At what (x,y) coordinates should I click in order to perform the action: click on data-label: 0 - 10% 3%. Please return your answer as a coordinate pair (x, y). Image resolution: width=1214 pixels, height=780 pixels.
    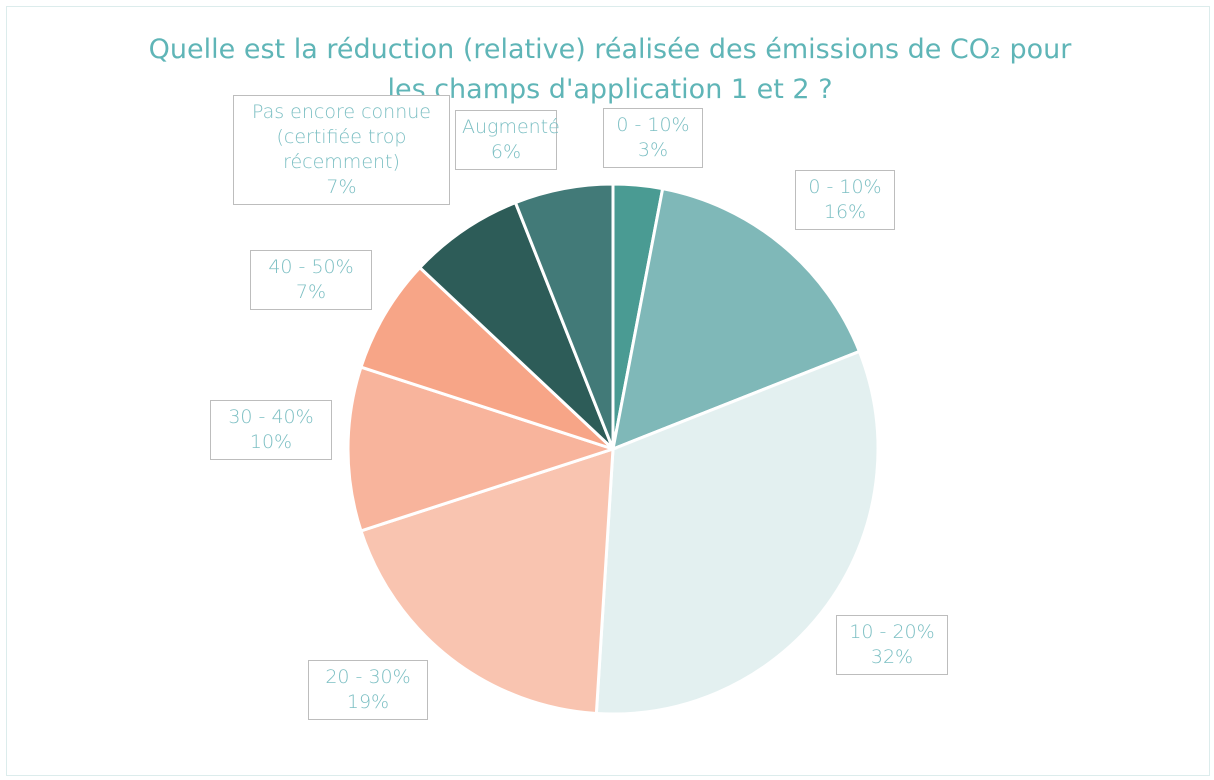
    Looking at the image, I should click on (653, 138).